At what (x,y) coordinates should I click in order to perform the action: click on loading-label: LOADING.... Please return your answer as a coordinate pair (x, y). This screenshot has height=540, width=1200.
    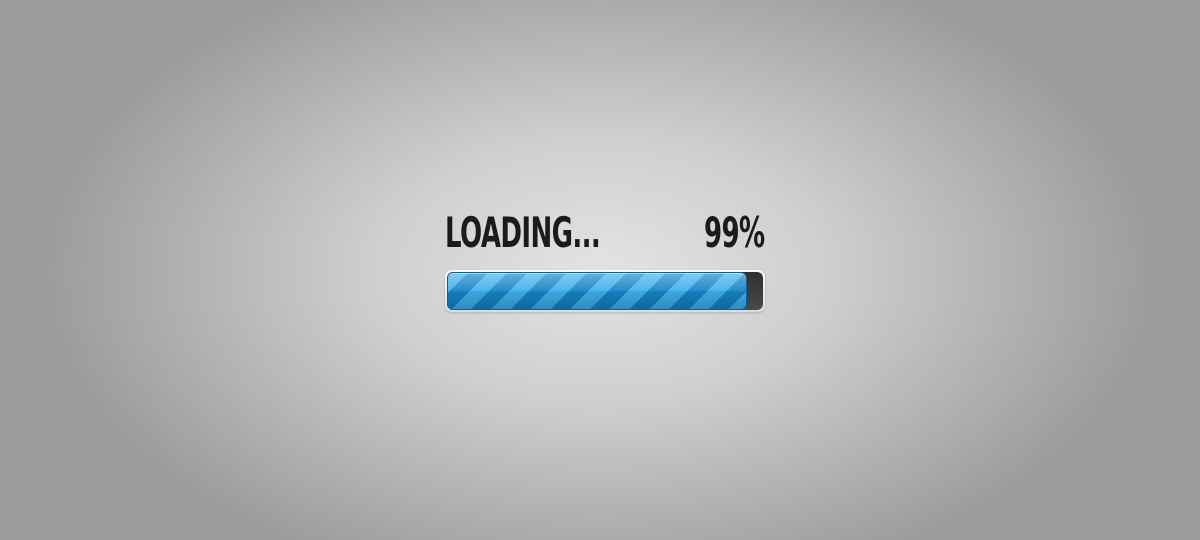
    Looking at the image, I should click on (523, 232).